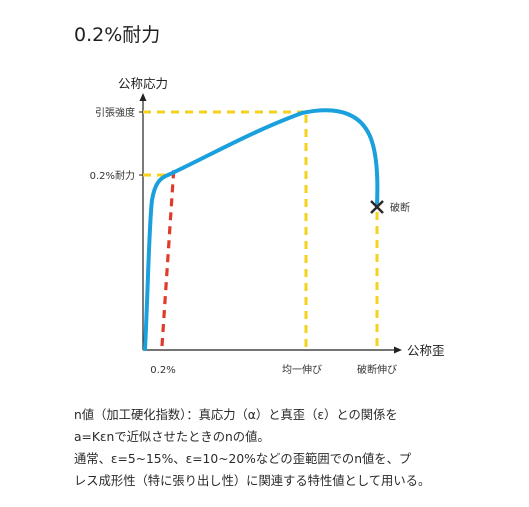  Describe the element at coordinates (172, 437) in the screenshot. I see `description-line-2: a=Kεnで近似させたときのnの値。` at that location.